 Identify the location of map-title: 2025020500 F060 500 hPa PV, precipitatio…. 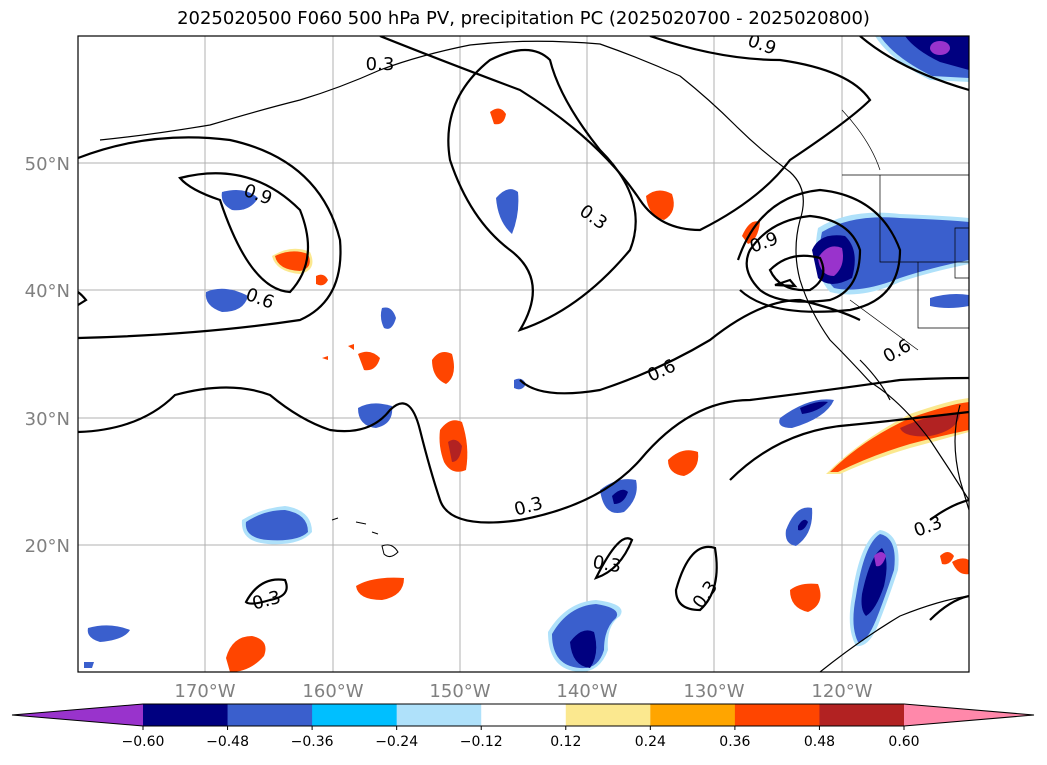
(523, 18).